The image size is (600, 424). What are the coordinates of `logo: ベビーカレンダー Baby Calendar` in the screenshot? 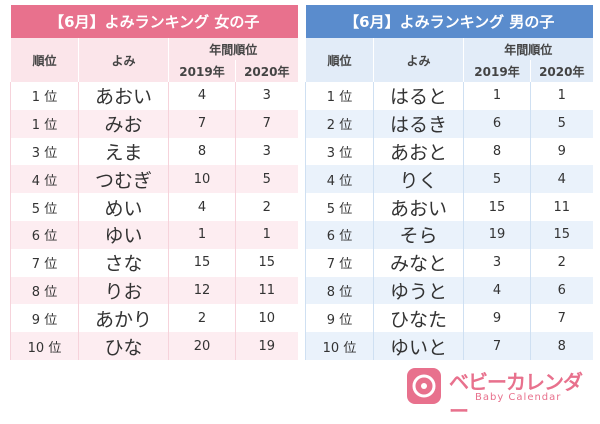 It's located at (500, 393).